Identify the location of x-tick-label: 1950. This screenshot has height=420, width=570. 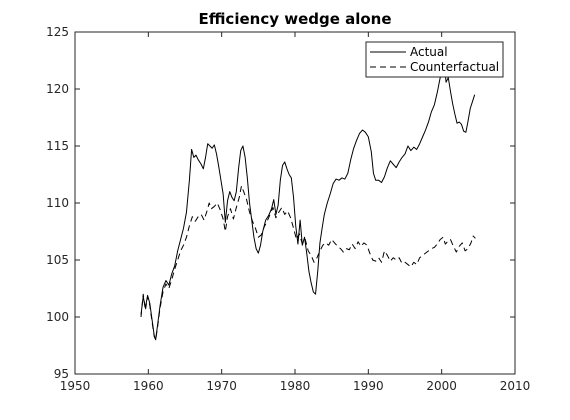
(75, 386).